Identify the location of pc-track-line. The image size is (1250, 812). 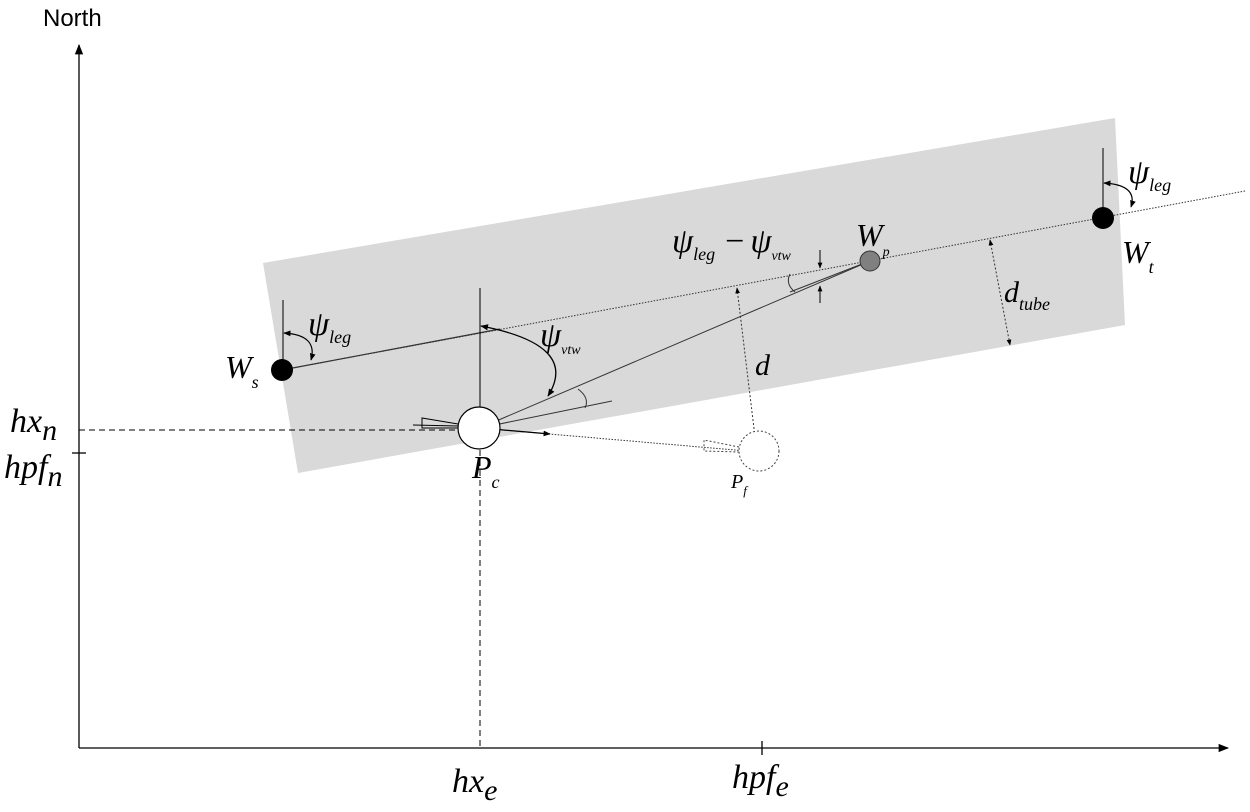
(546, 414).